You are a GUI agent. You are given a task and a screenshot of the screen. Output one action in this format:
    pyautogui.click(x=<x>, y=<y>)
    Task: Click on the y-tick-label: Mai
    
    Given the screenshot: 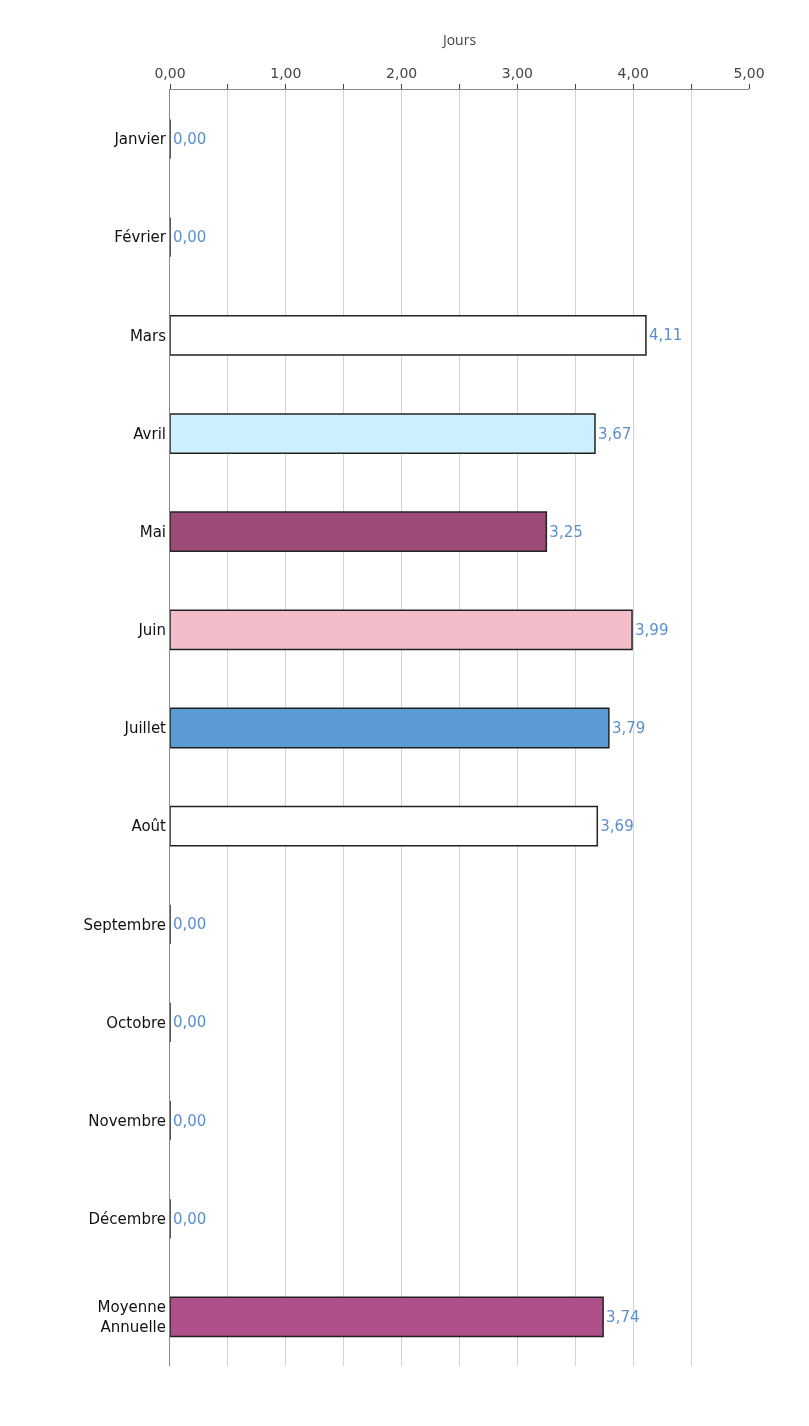 What is the action you would take?
    pyautogui.click(x=152, y=531)
    